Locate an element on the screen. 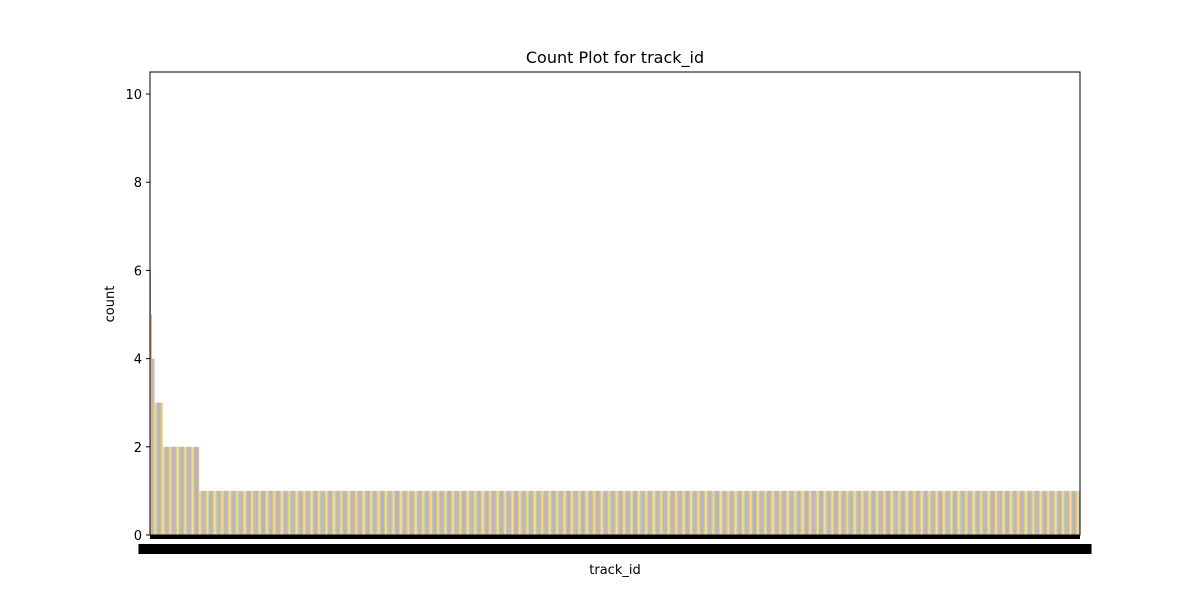 This screenshot has width=1200, height=600. chart-title: Count Plot for track_id is located at coordinates (615, 58).